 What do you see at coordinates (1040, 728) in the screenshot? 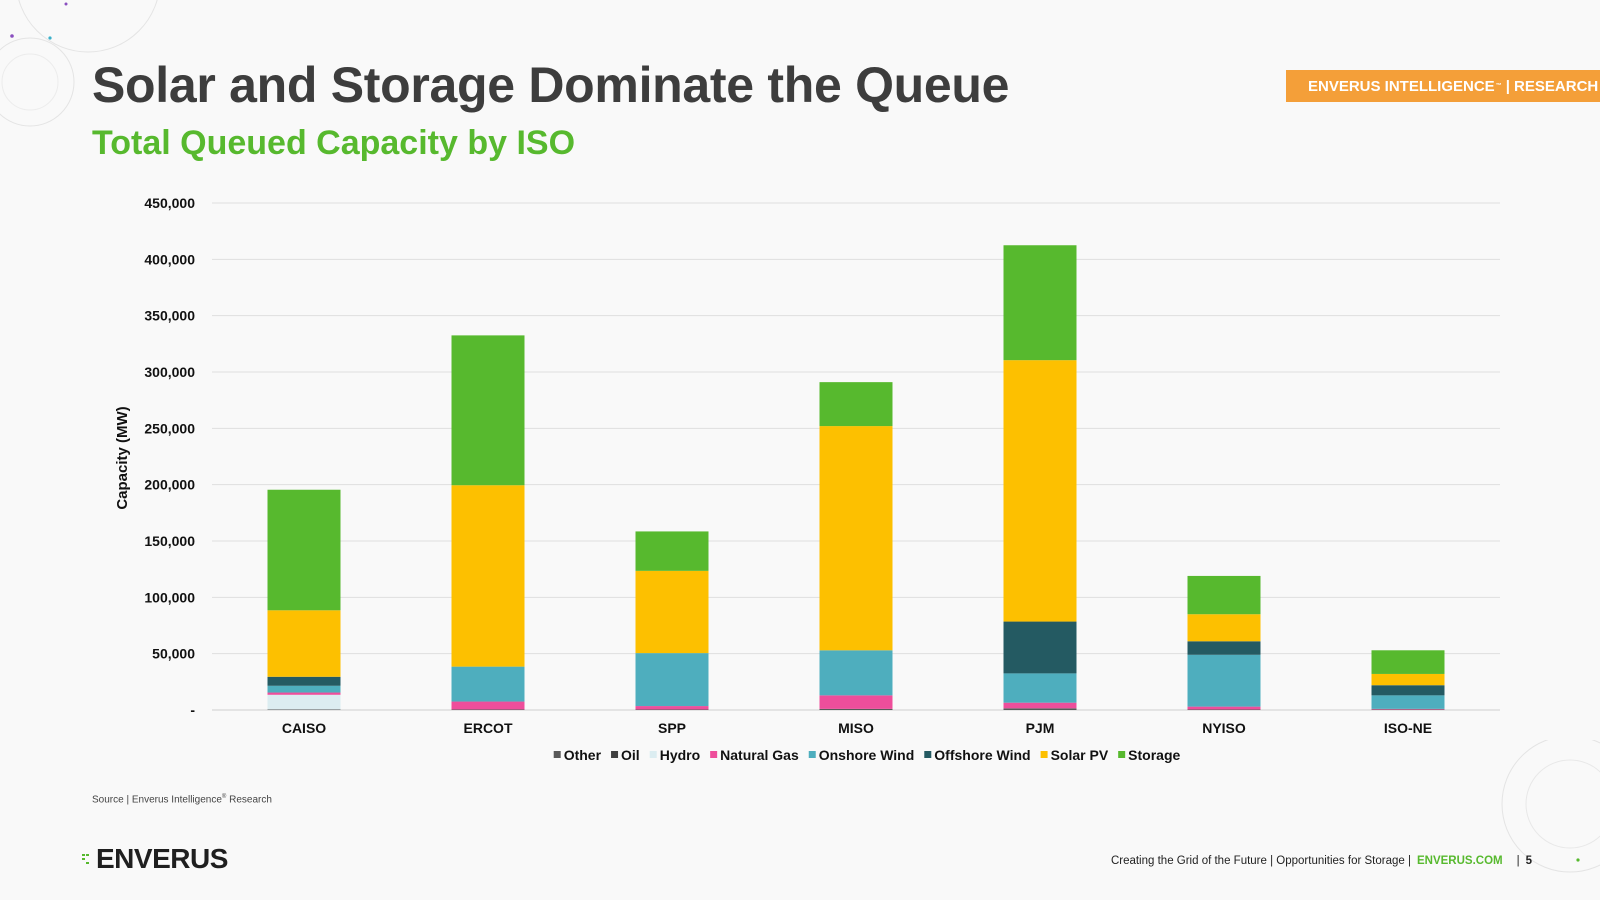
I see `x-tick-label: PJM` at bounding box center [1040, 728].